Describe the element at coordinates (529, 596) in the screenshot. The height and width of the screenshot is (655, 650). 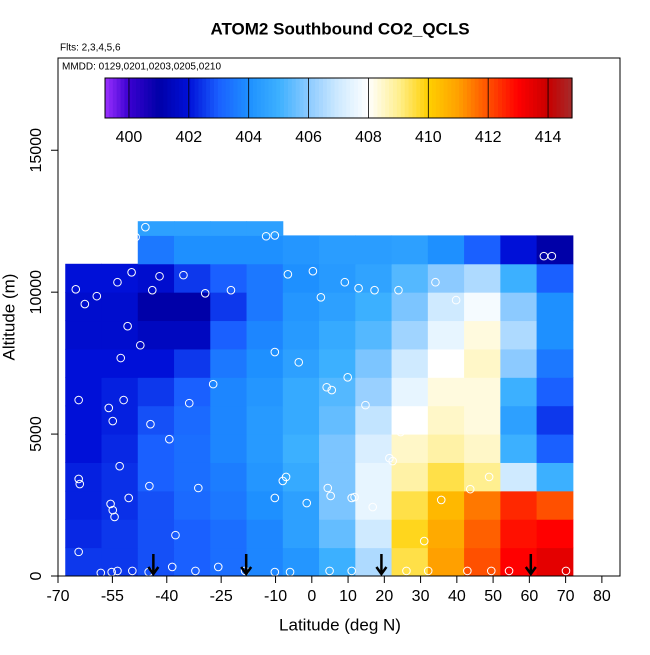
I see `x-tick-label: 60` at that location.